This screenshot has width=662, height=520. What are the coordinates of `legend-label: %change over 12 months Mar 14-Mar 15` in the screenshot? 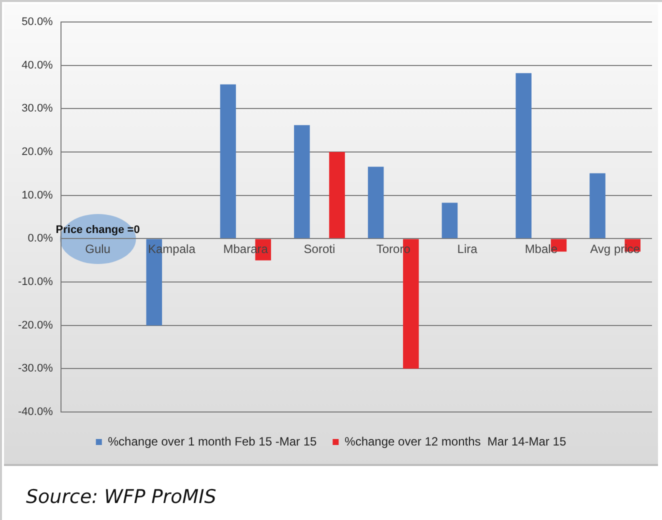 It's located at (455, 441).